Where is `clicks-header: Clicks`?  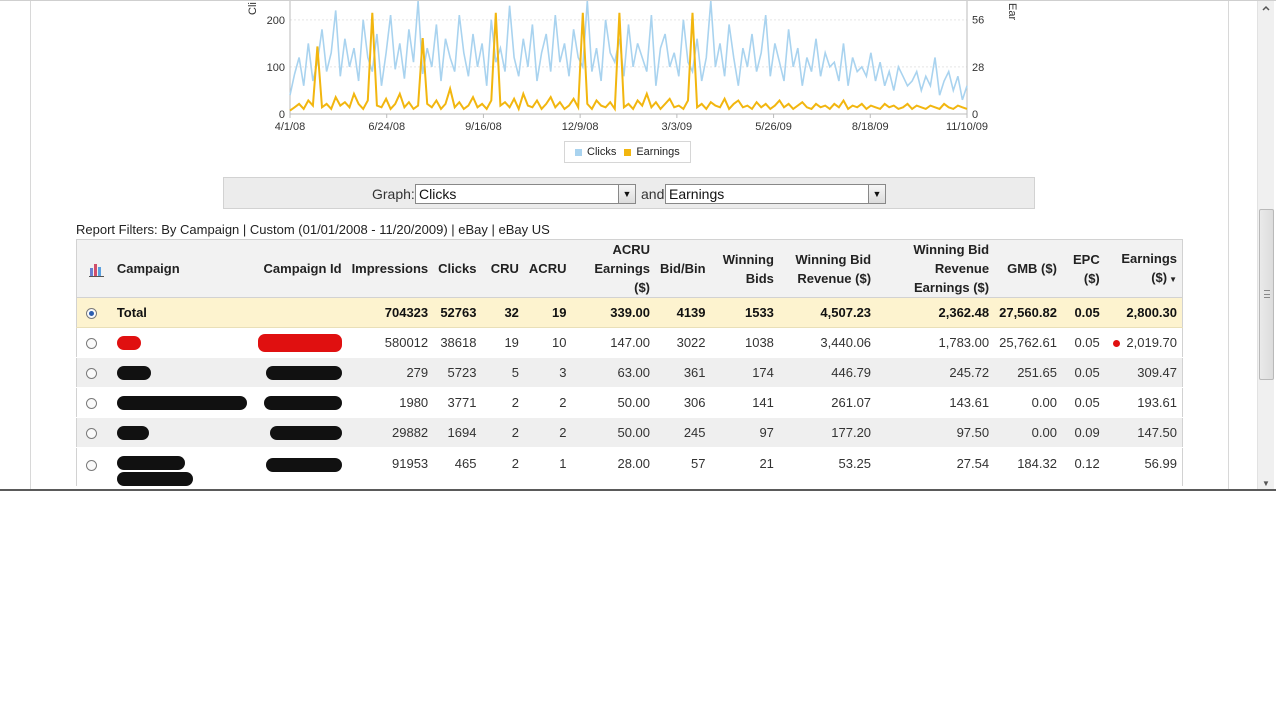
clicks-header: Clicks is located at coordinates (457, 268).